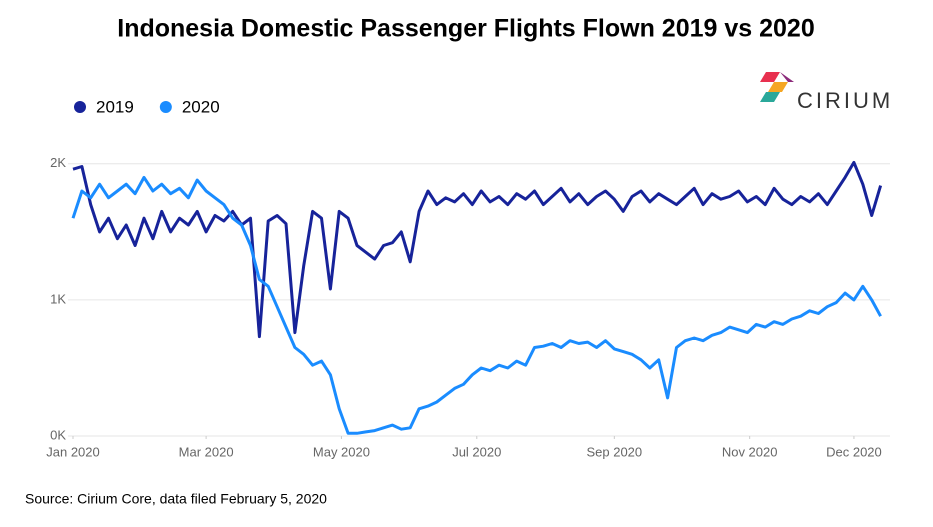 Image resolution: width=933 pixels, height=527 pixels. I want to click on logo: CIRIUM, so click(826, 92).